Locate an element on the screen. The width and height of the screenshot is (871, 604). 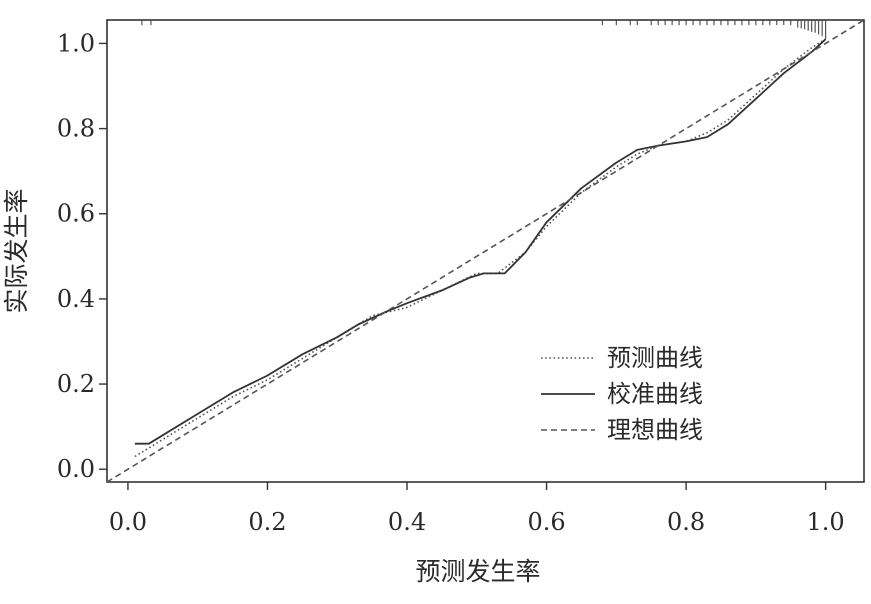
legend-label-predicted: 预测曲线 is located at coordinates (655, 358).